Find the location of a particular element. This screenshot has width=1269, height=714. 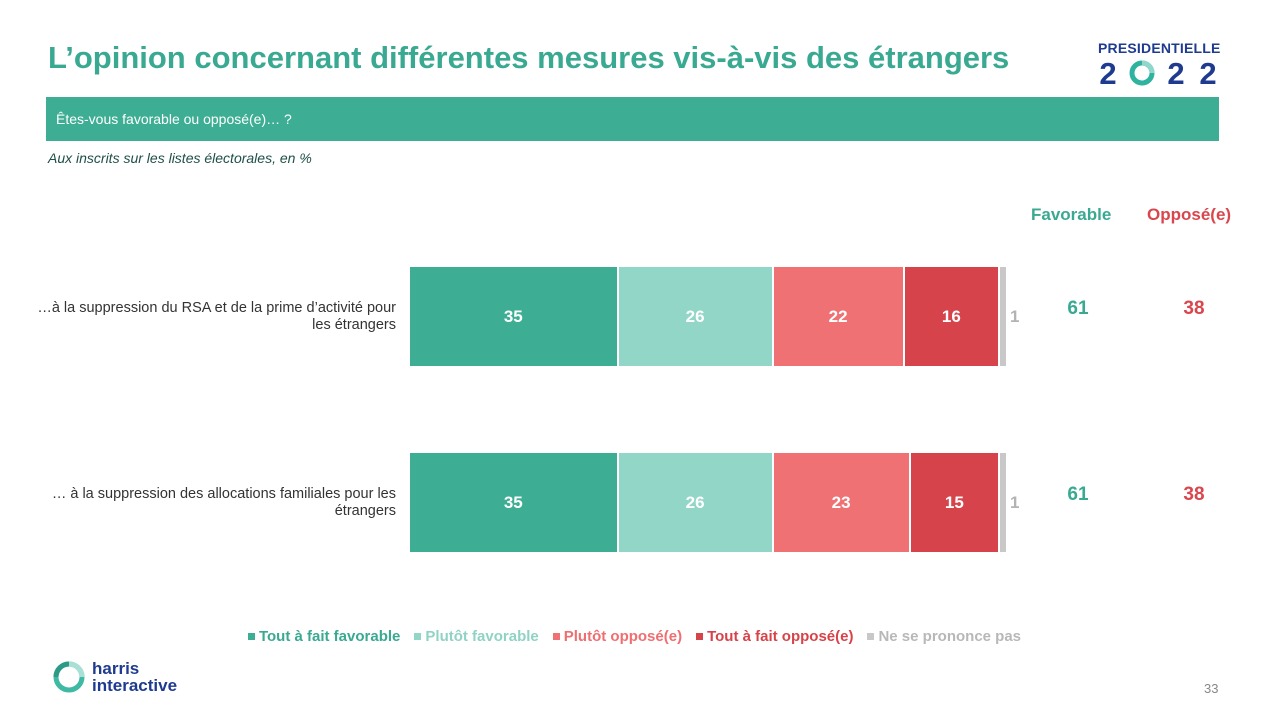

bar-segment: 15 is located at coordinates (954, 502).